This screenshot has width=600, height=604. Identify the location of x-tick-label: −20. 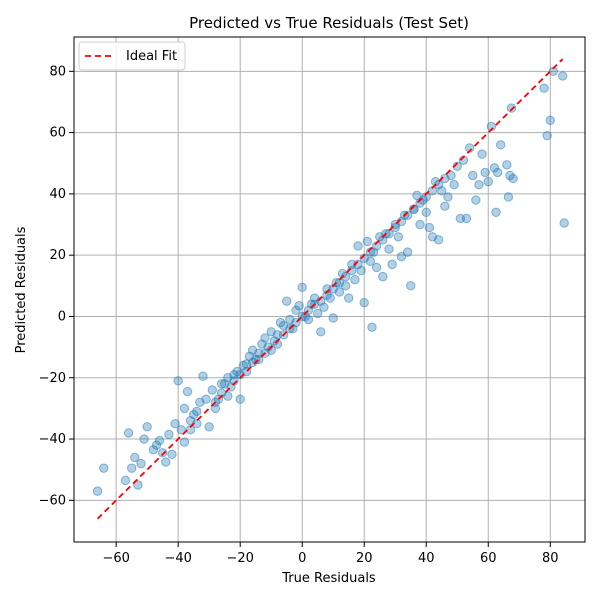
(239, 558).